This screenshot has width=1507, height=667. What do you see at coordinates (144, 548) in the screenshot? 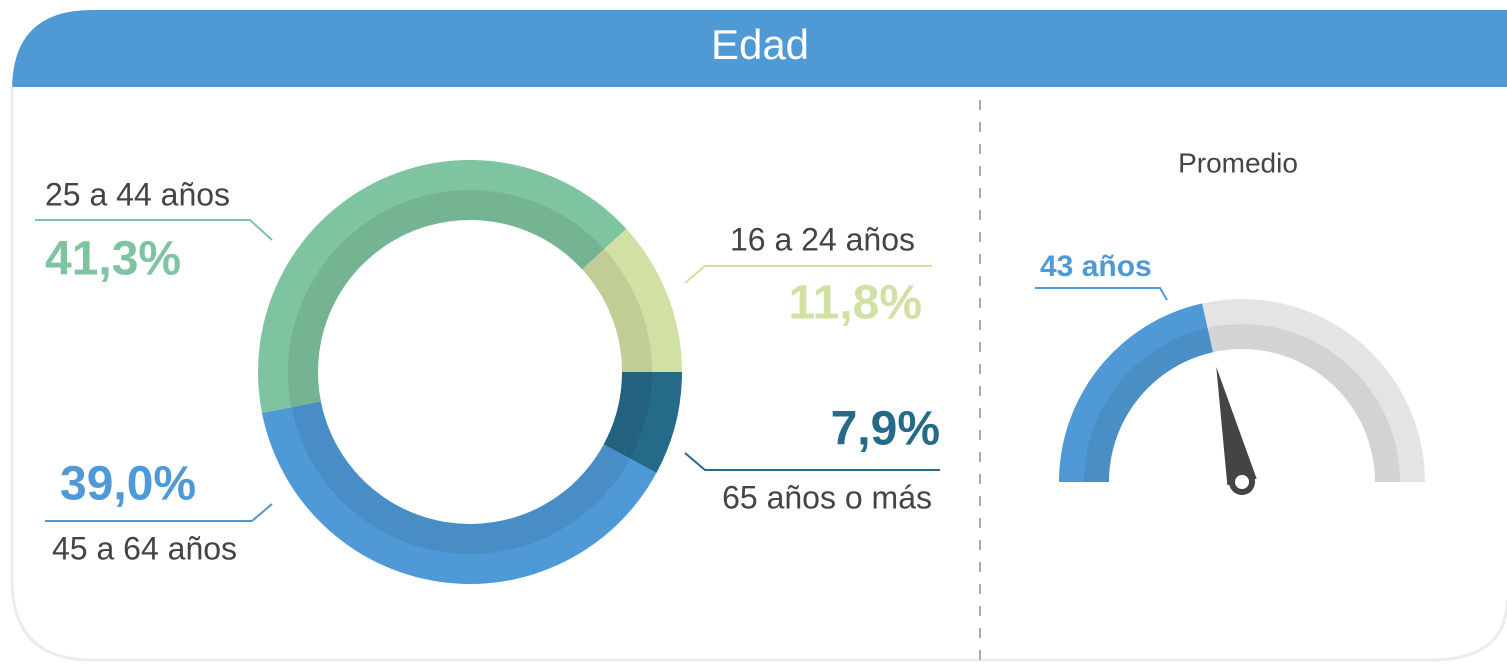
I see `category-label: 45 a 64 años` at bounding box center [144, 548].